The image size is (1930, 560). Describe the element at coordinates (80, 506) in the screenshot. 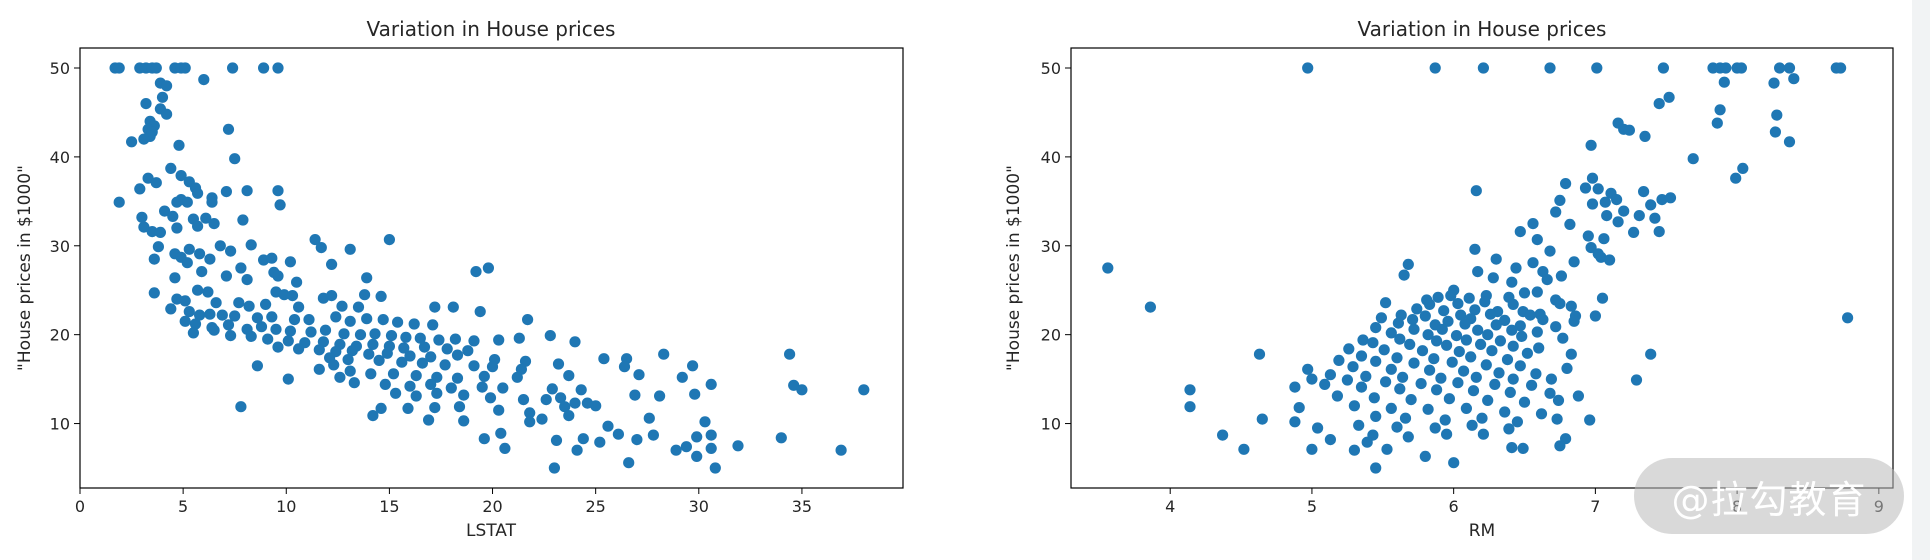

I see `x-tick-label: 0` at that location.